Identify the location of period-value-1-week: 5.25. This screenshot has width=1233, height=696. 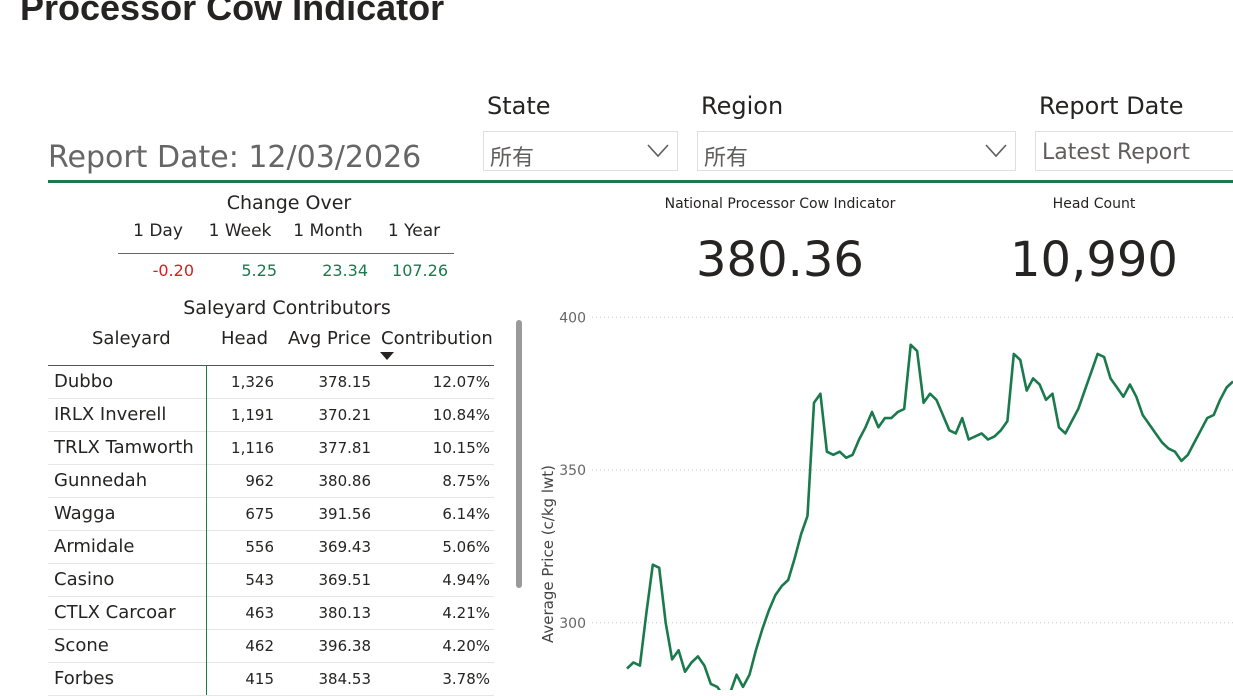
(259, 270).